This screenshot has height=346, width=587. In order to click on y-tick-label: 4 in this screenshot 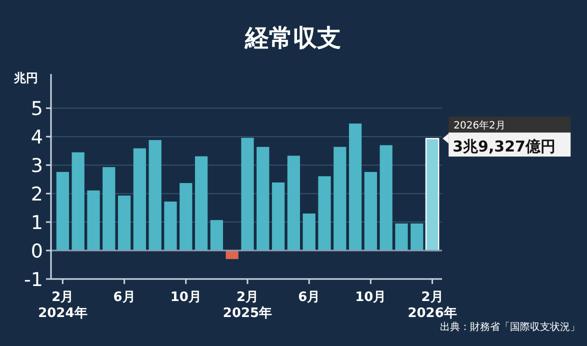, I will do `click(36, 137)`.